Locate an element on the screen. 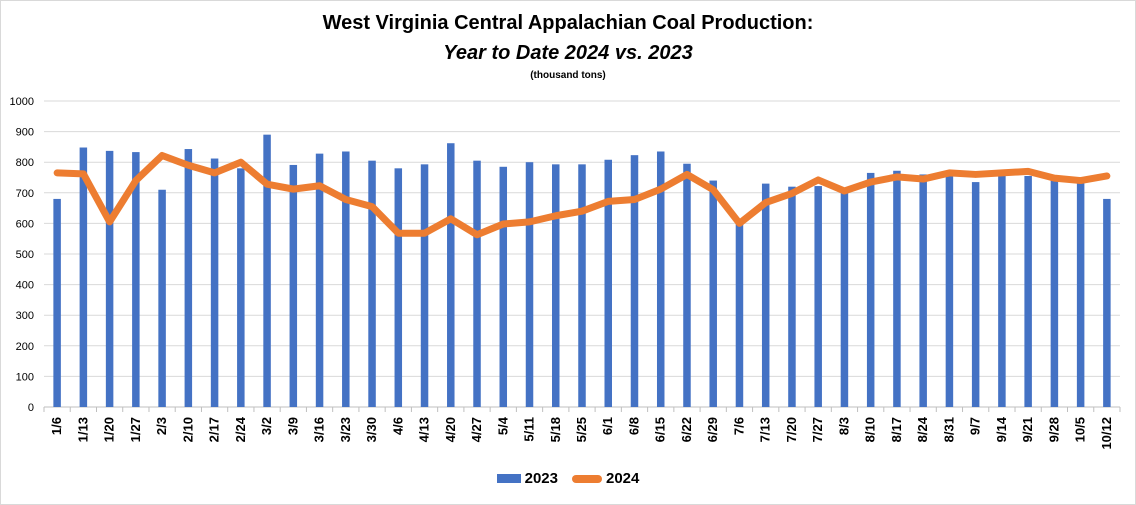 The height and width of the screenshot is (505, 1136). x-tick-label: 6/29 is located at coordinates (712, 429).